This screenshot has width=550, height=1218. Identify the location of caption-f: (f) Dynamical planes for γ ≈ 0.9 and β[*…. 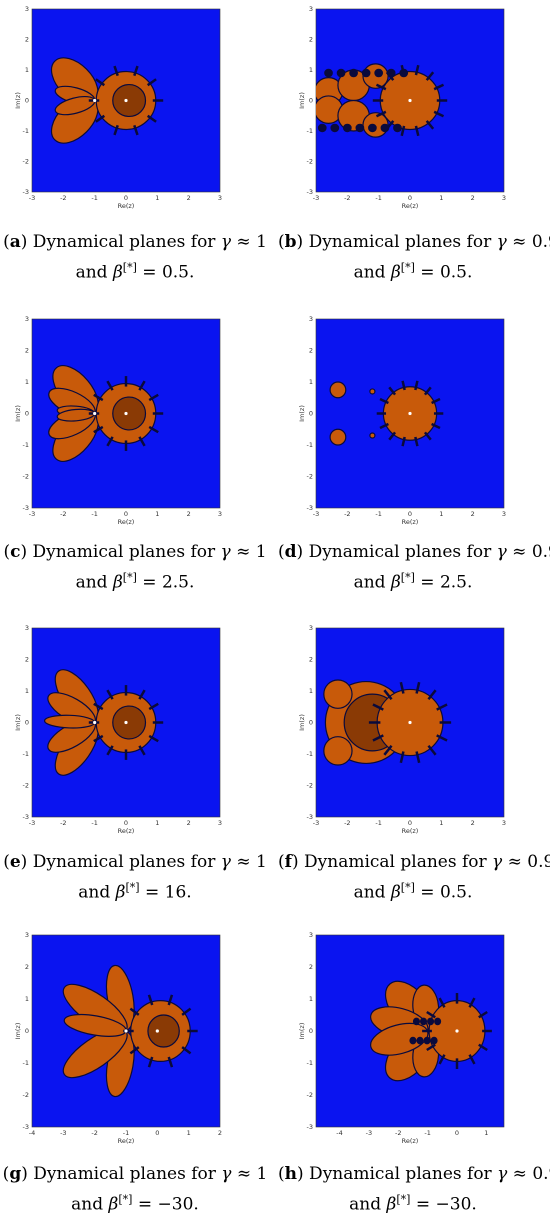
(414, 877).